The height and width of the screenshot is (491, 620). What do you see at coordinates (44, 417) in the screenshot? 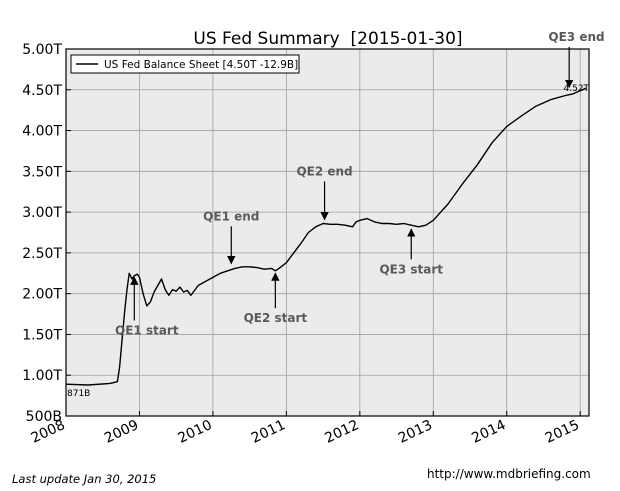
I see `y-tick-label: 500B` at bounding box center [44, 417].